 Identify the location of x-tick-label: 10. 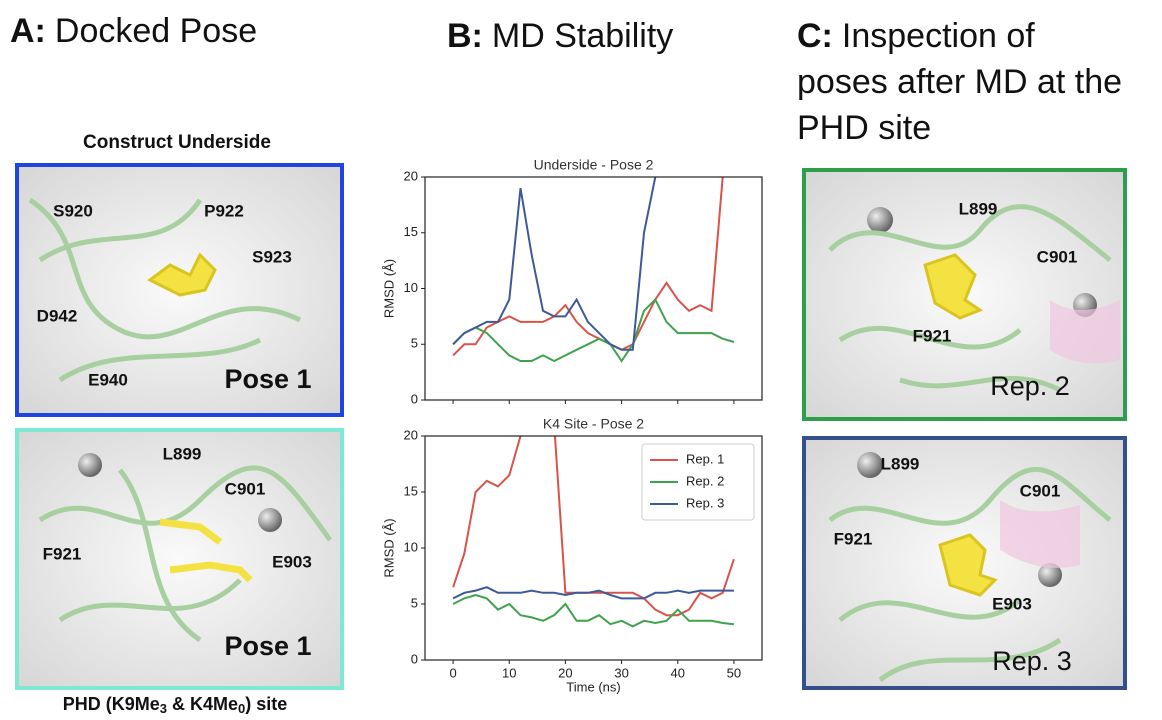
(509, 672).